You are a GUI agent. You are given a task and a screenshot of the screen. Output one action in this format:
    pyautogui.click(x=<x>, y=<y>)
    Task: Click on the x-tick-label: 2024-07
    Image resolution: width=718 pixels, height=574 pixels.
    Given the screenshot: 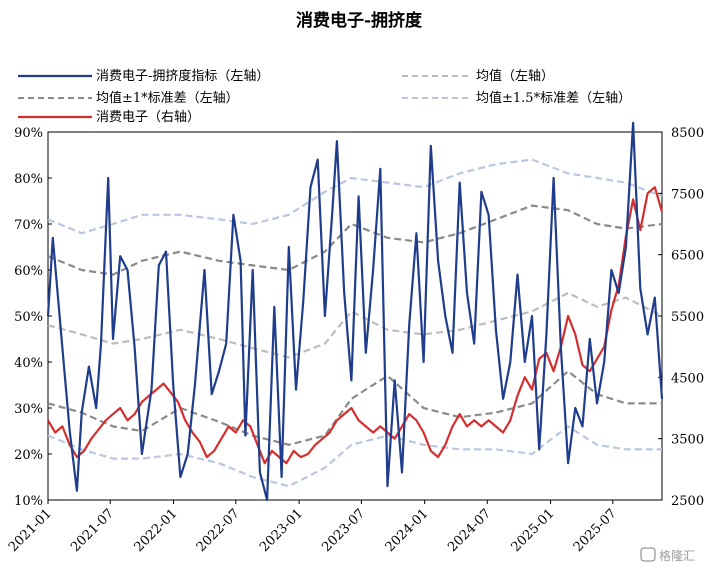 What is the action you would take?
    pyautogui.click(x=469, y=530)
    